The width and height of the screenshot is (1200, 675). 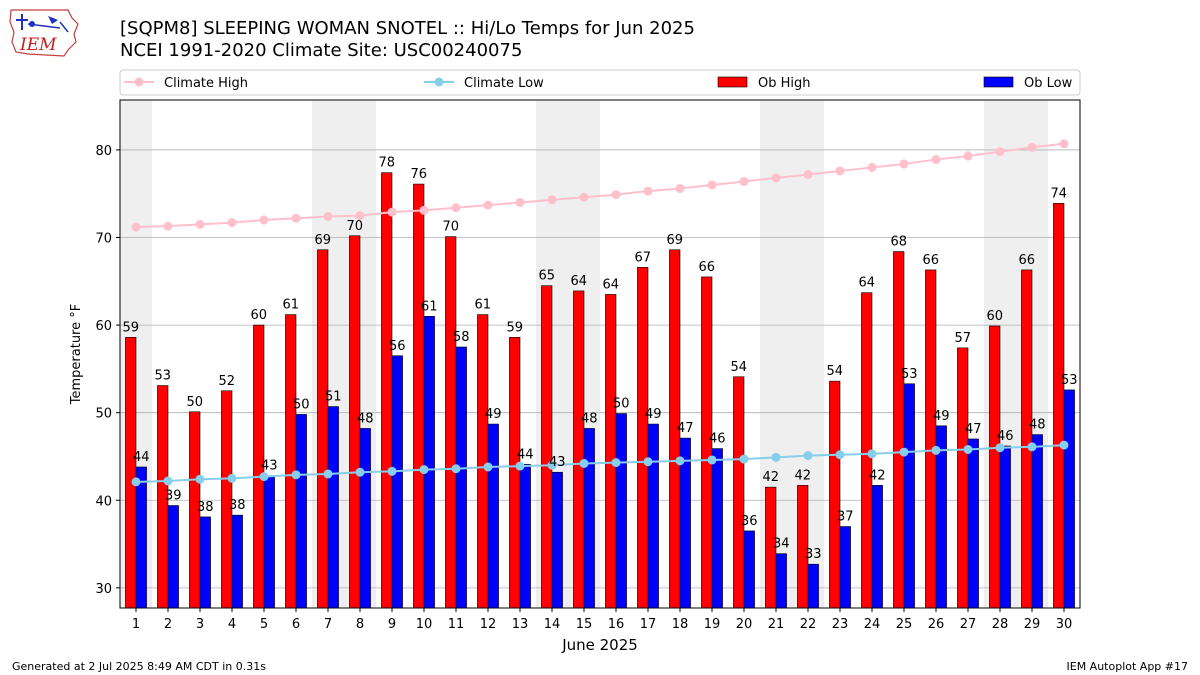 I want to click on ob-low-label-5: 43, so click(x=269, y=466).